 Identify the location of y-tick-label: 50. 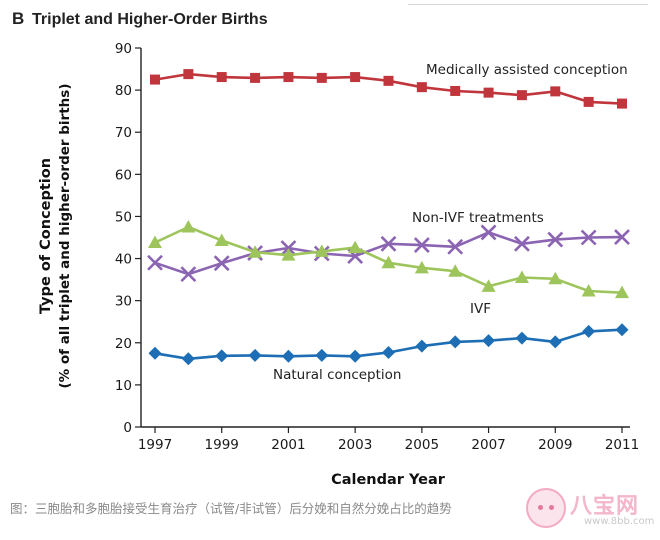
(123, 217).